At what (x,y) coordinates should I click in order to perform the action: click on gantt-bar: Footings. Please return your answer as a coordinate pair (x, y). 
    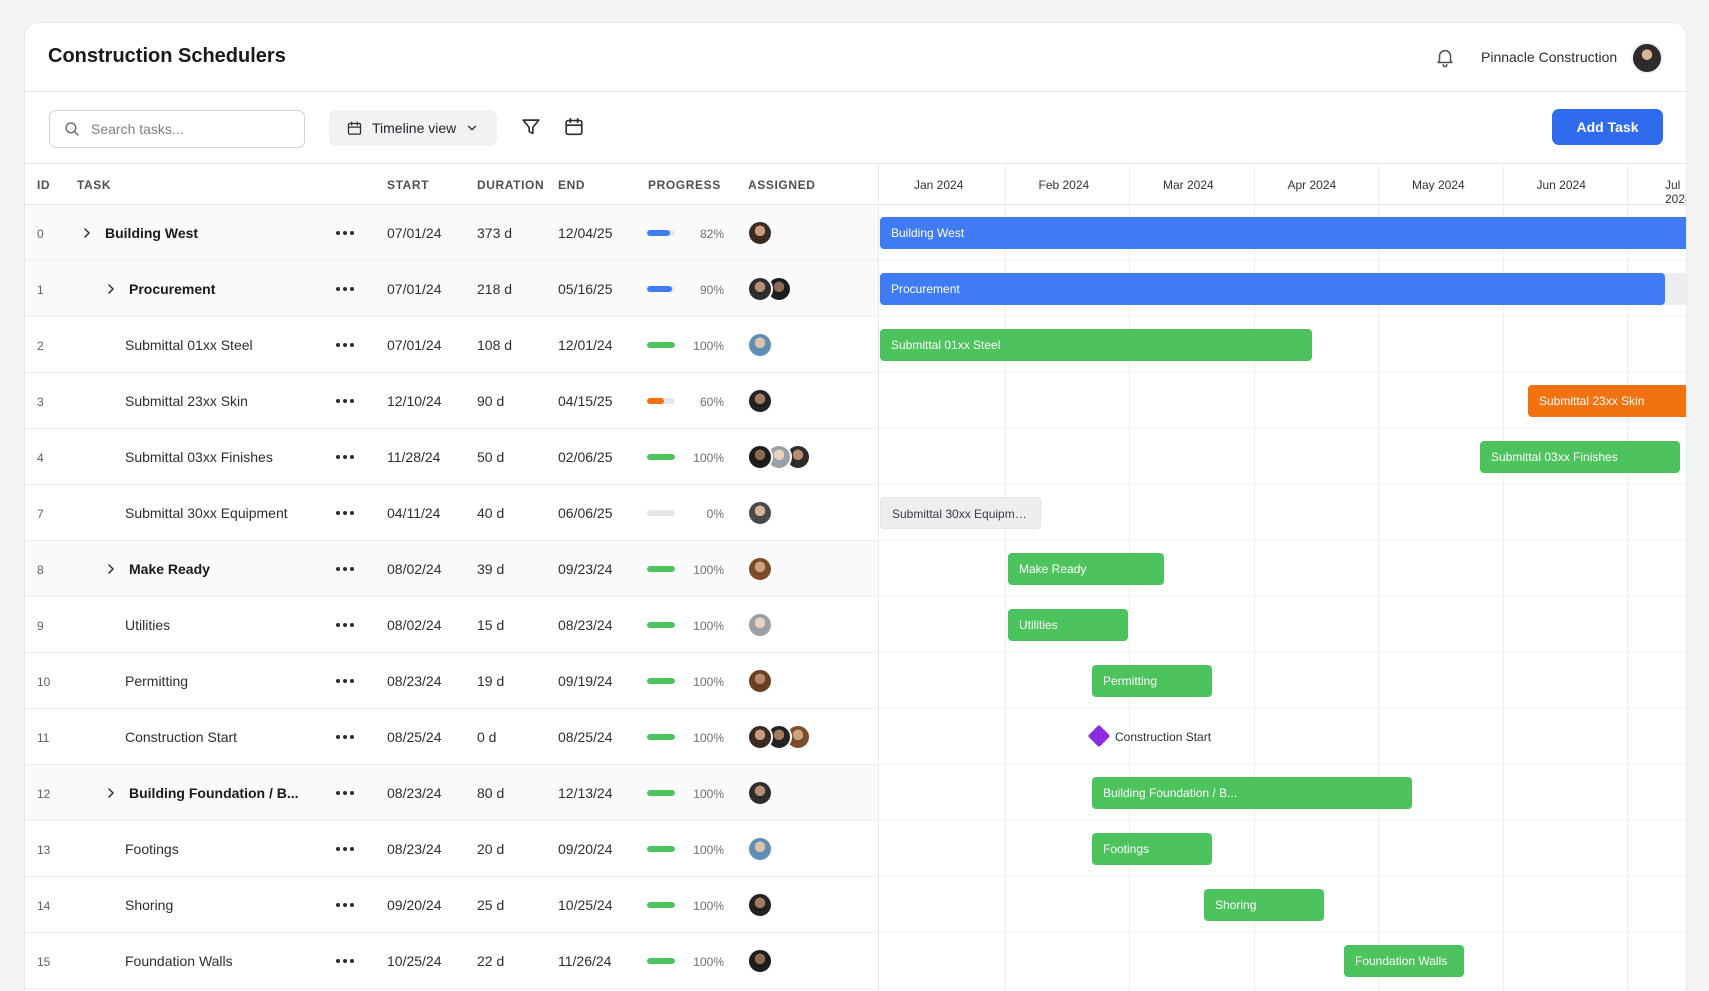
    Looking at the image, I should click on (1152, 849).